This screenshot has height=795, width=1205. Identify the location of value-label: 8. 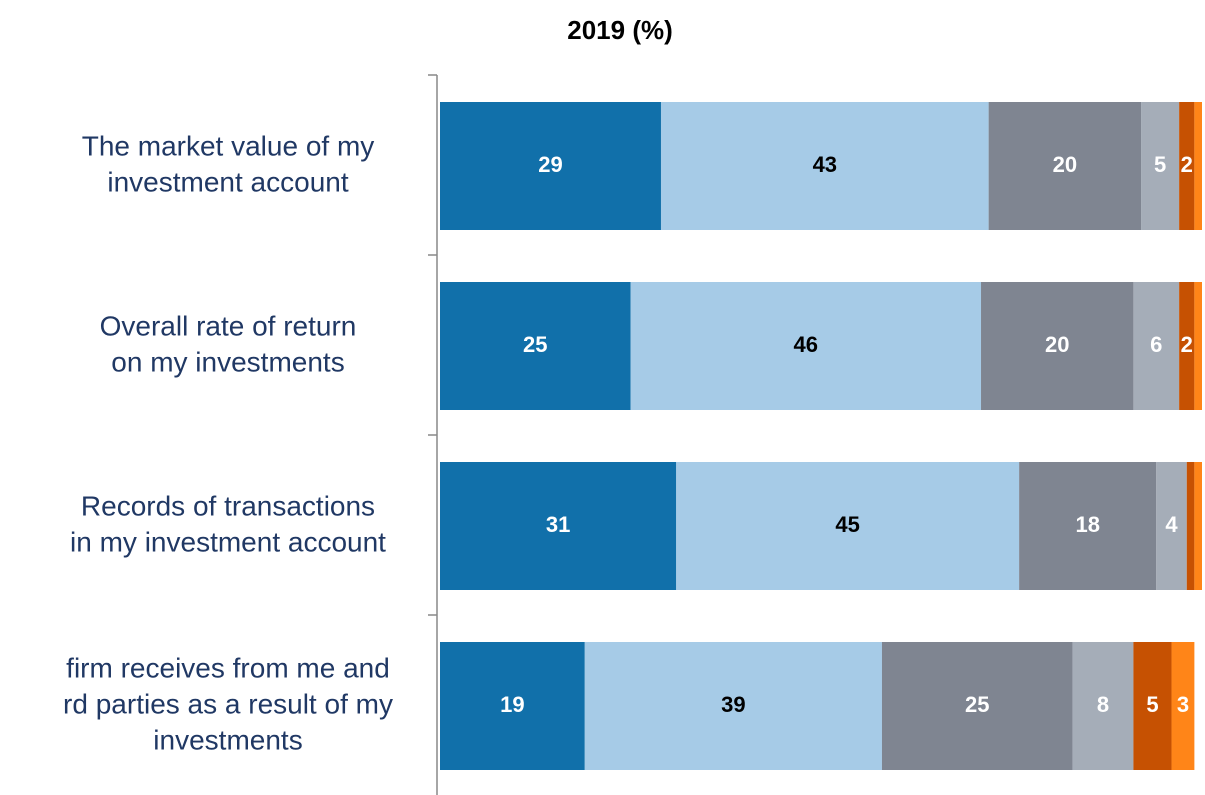
(1103, 704).